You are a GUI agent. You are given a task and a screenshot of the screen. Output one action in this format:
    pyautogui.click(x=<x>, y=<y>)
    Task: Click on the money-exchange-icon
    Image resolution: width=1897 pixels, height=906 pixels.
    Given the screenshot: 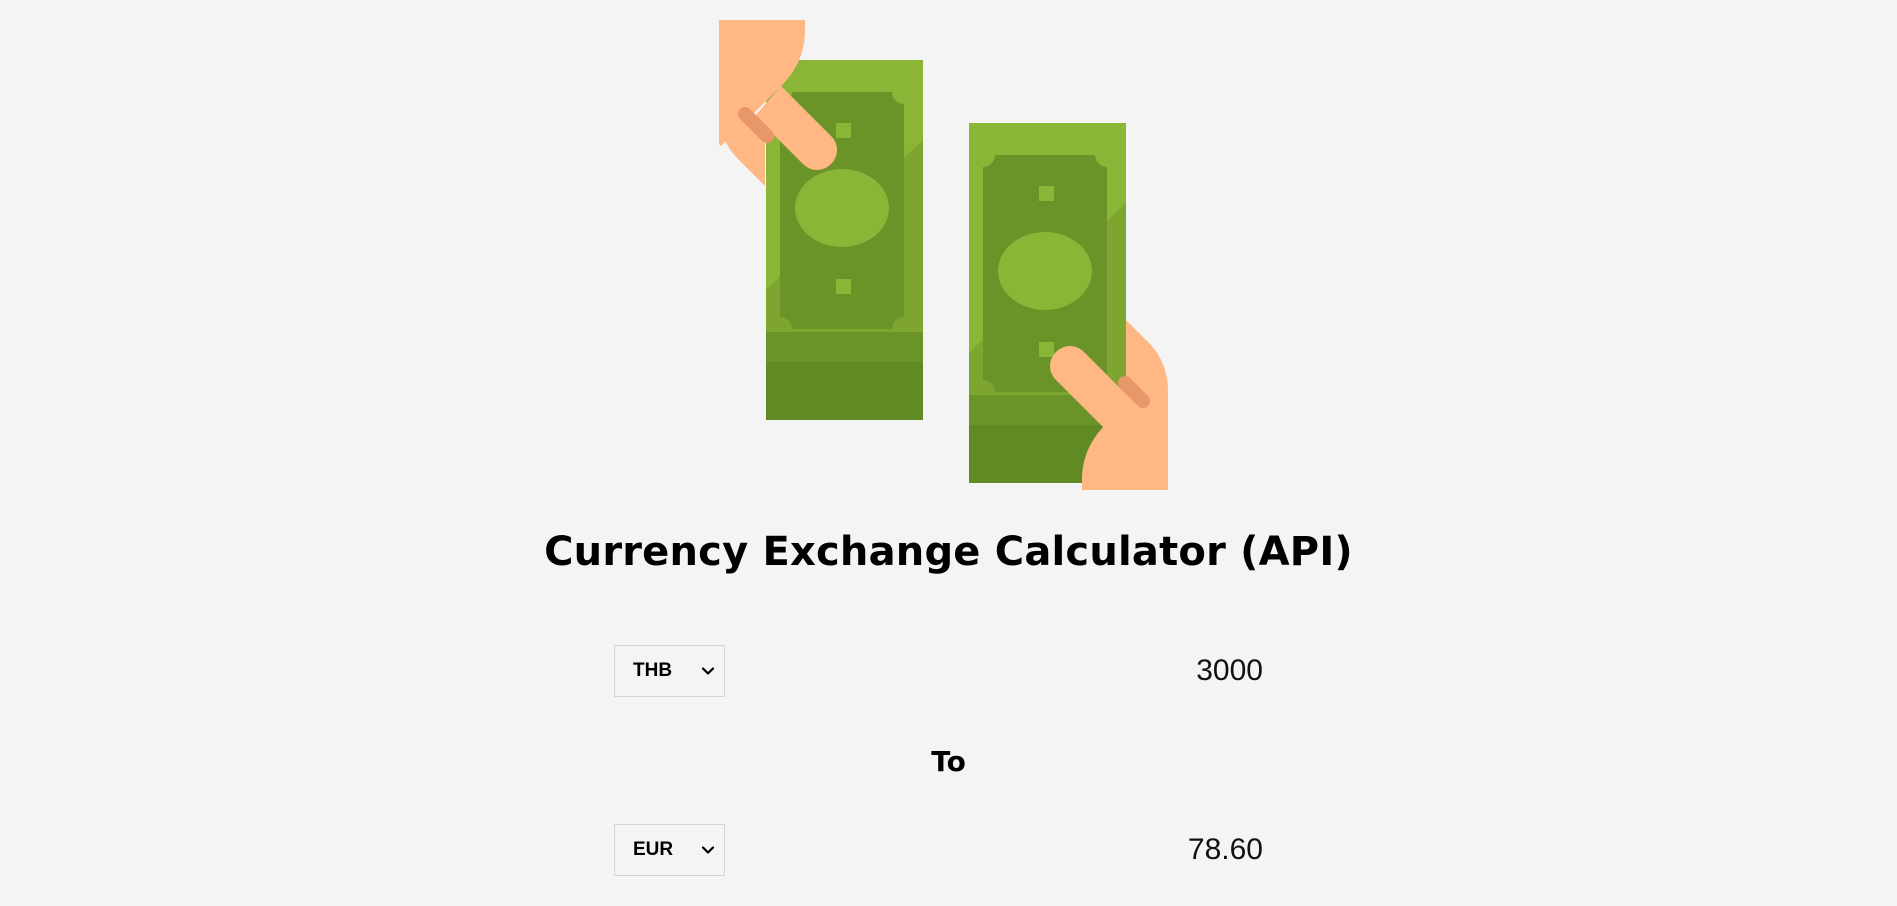 What is the action you would take?
    pyautogui.click(x=943, y=255)
    